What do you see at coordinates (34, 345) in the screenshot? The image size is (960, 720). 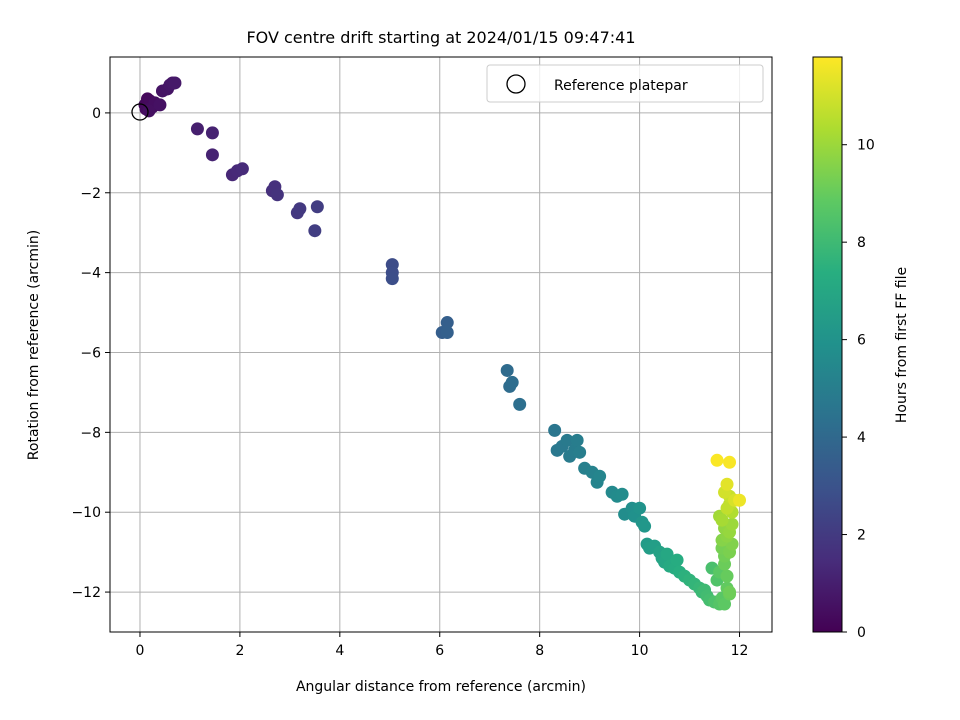 I see `y-axis-label: Rotation from reference (arcmin)` at bounding box center [34, 345].